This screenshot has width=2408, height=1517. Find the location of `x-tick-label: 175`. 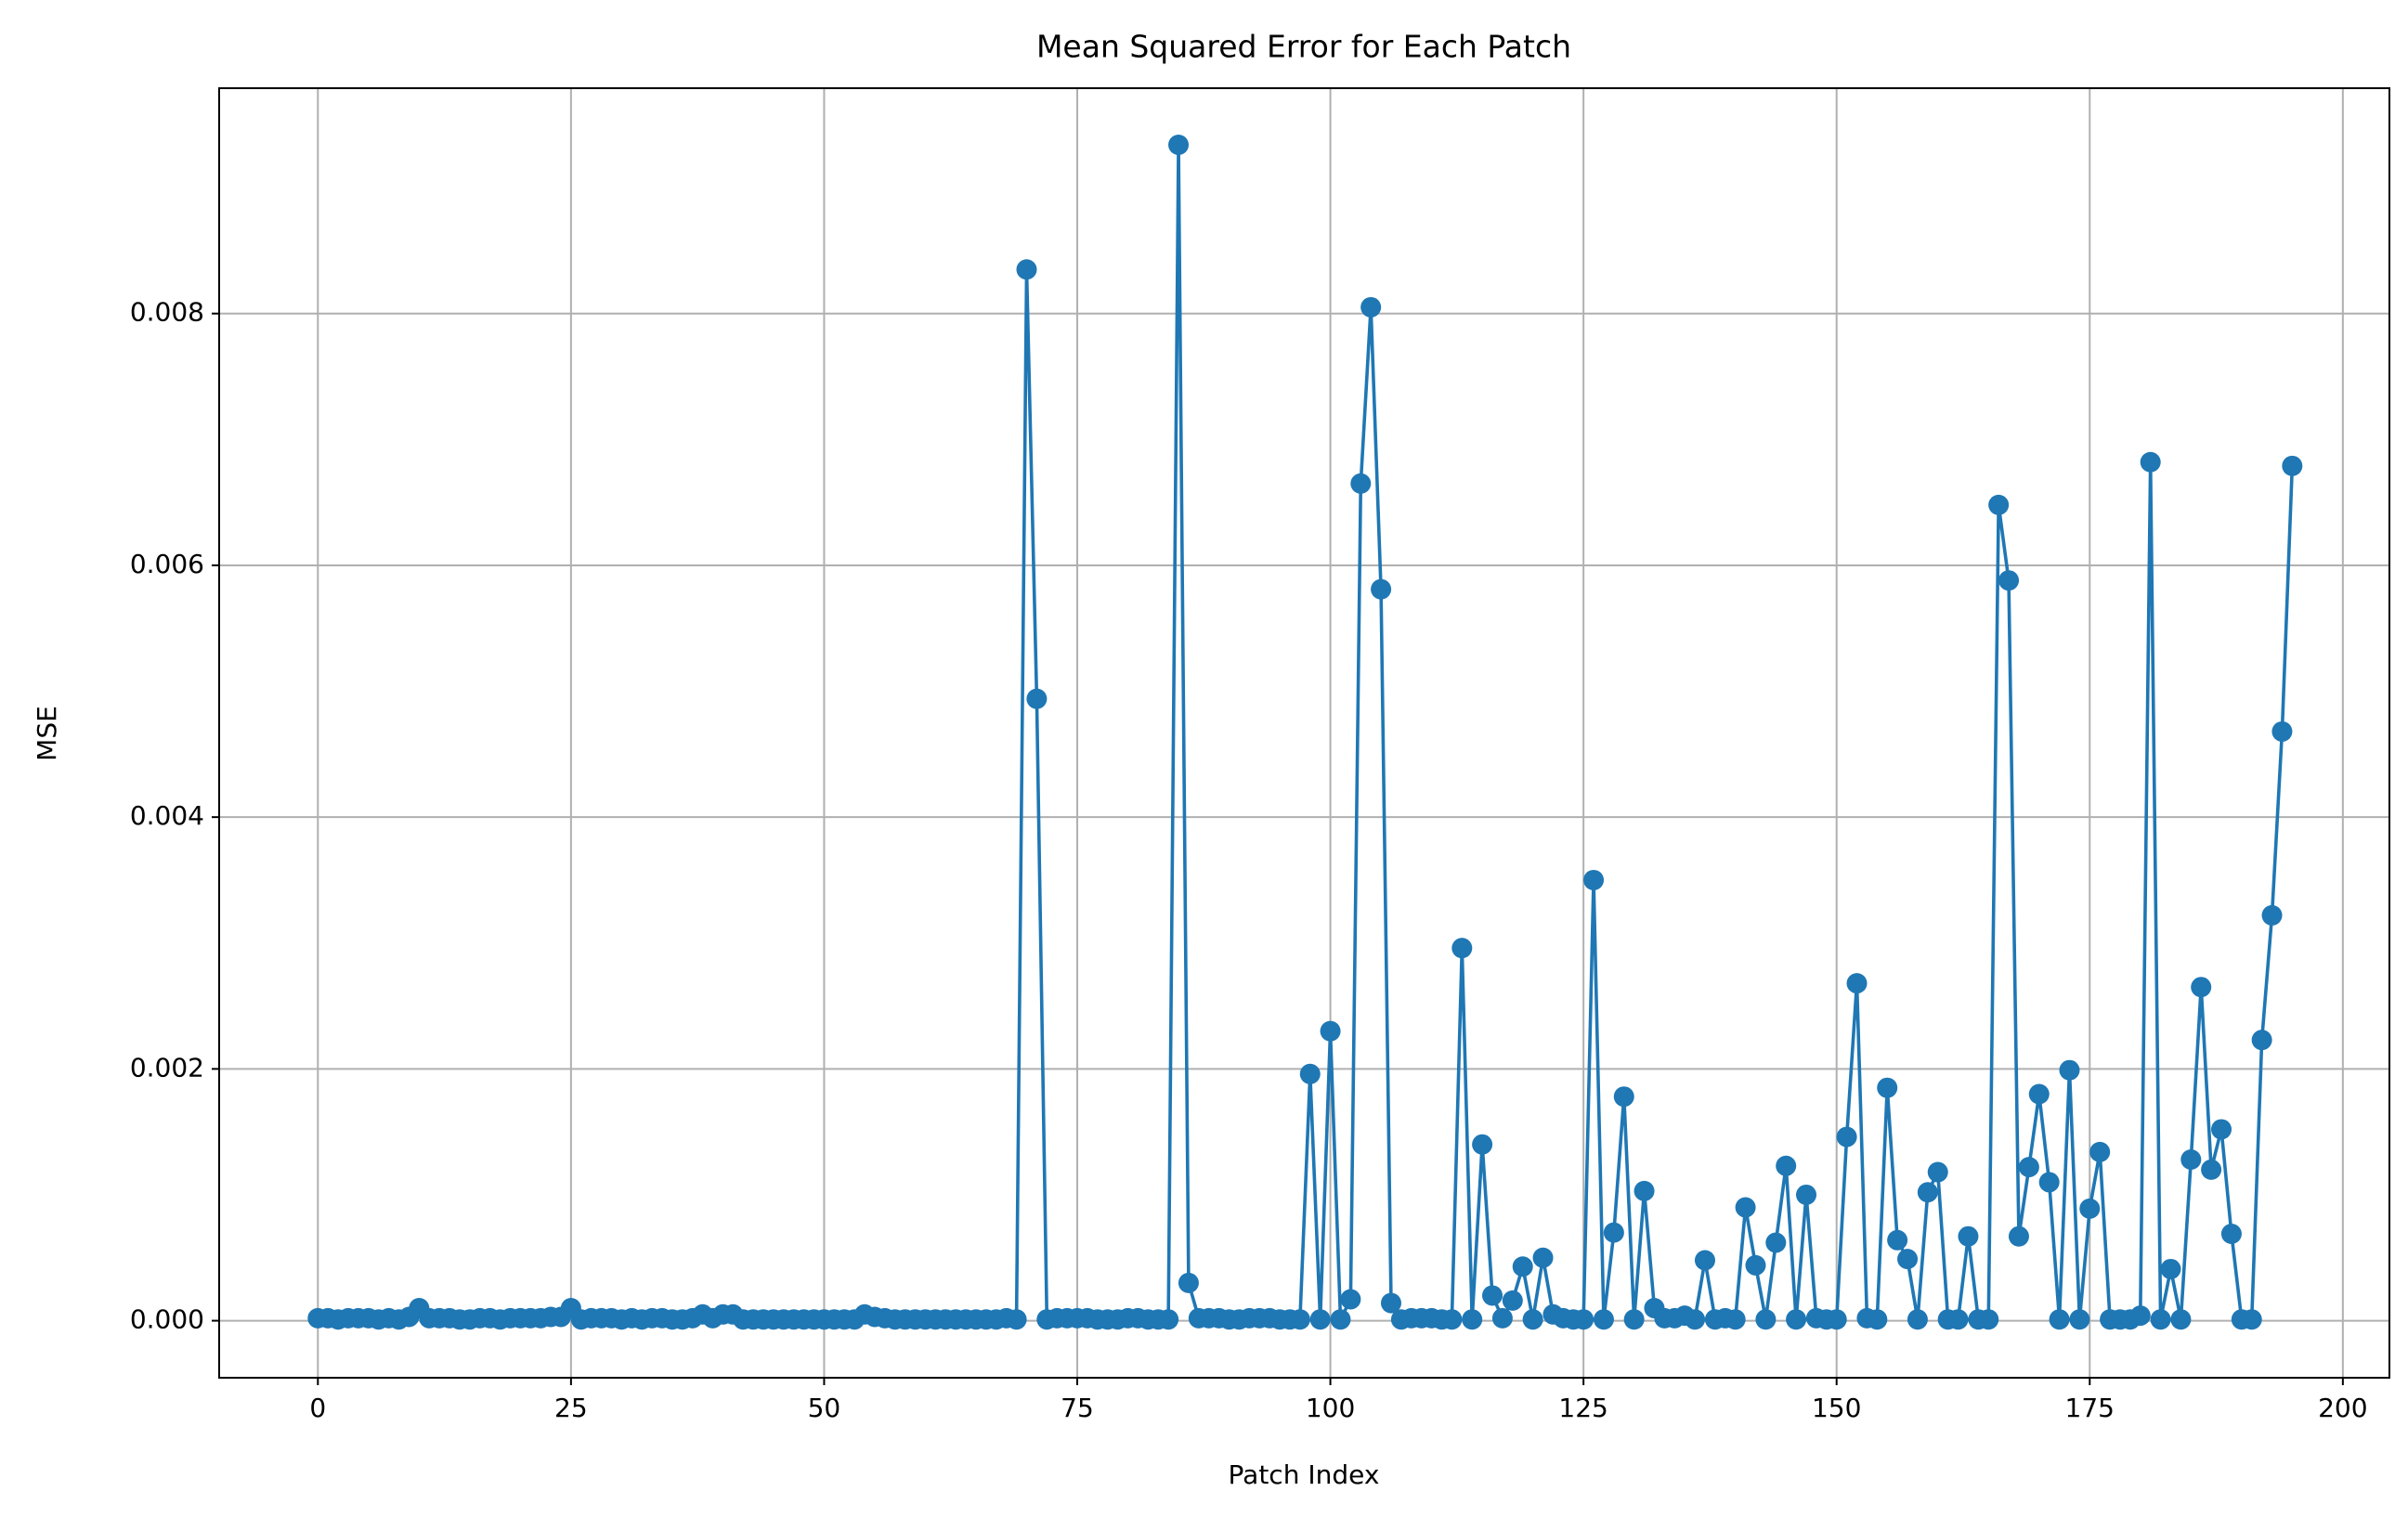

x-tick-label: 175 is located at coordinates (2090, 1408).